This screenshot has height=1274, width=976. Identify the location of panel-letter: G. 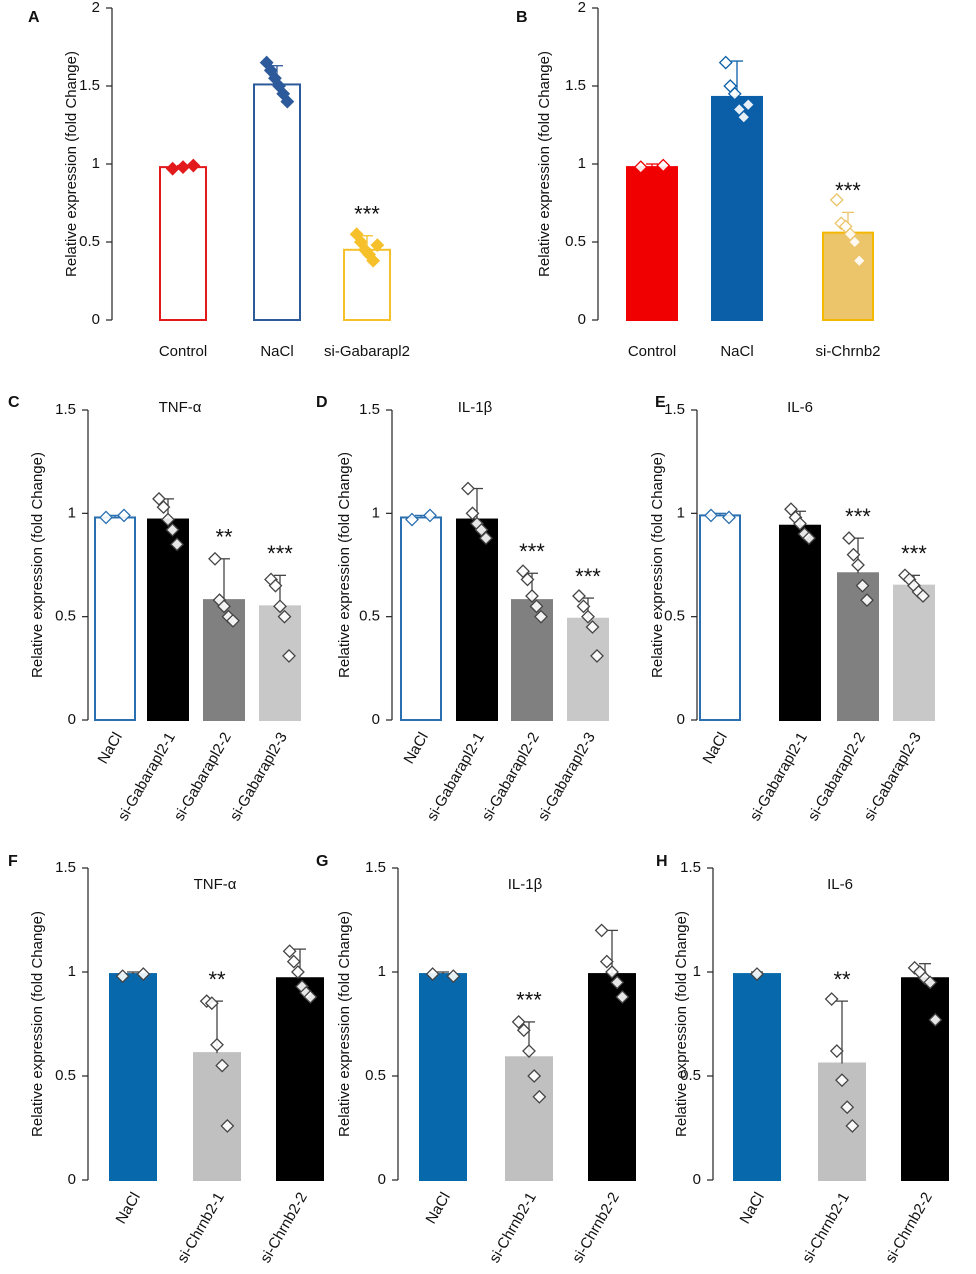
(322, 861).